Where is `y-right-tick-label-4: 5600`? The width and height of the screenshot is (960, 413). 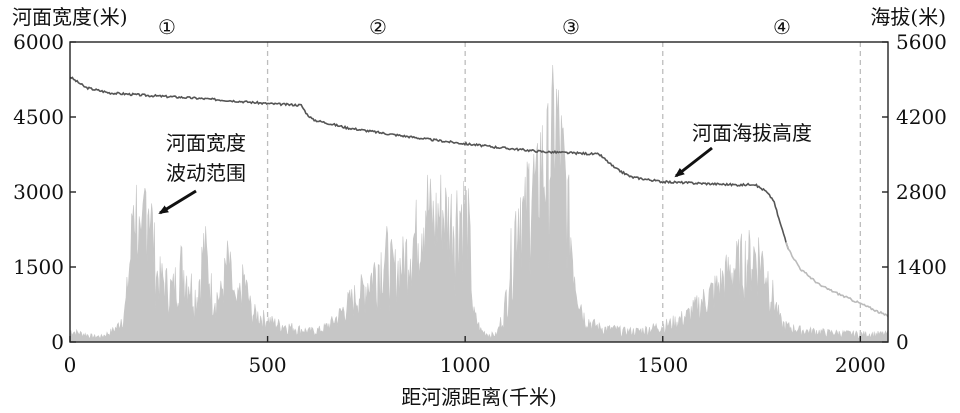 y-right-tick-label-4: 5600 is located at coordinates (921, 42).